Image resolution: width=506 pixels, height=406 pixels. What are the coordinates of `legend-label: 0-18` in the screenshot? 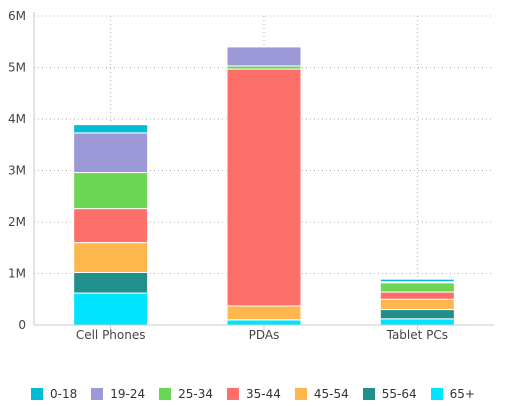 It's located at (64, 394).